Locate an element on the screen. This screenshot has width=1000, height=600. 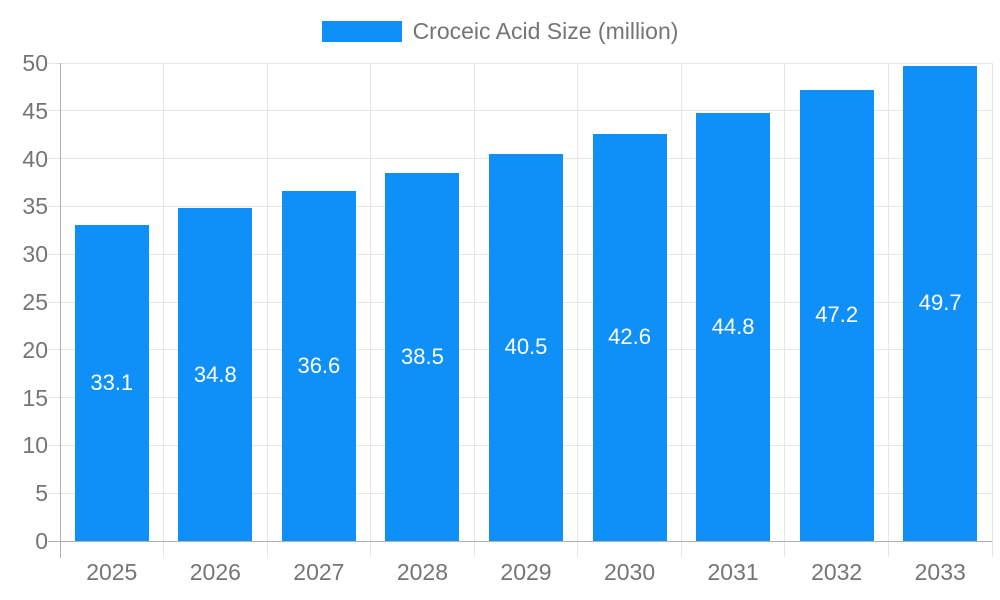
bar-2033 is located at coordinates (940, 303).